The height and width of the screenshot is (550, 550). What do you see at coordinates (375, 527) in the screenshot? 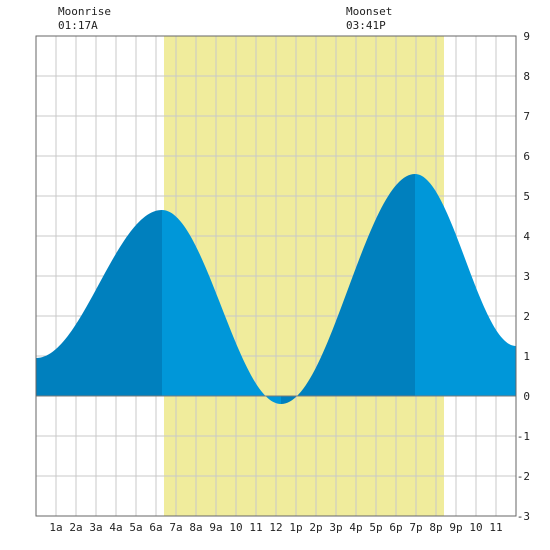
I see `x-tick-label: 5p` at bounding box center [375, 527].